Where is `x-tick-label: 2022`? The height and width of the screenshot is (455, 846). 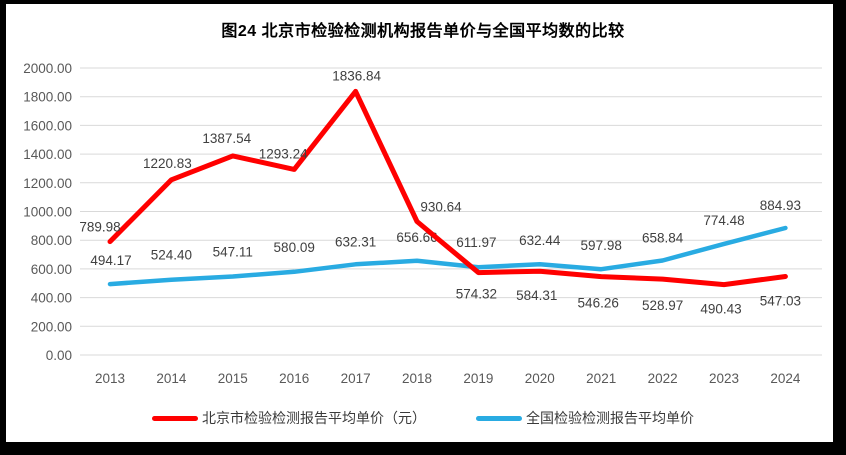 x-tick-label: 2022 is located at coordinates (663, 378).